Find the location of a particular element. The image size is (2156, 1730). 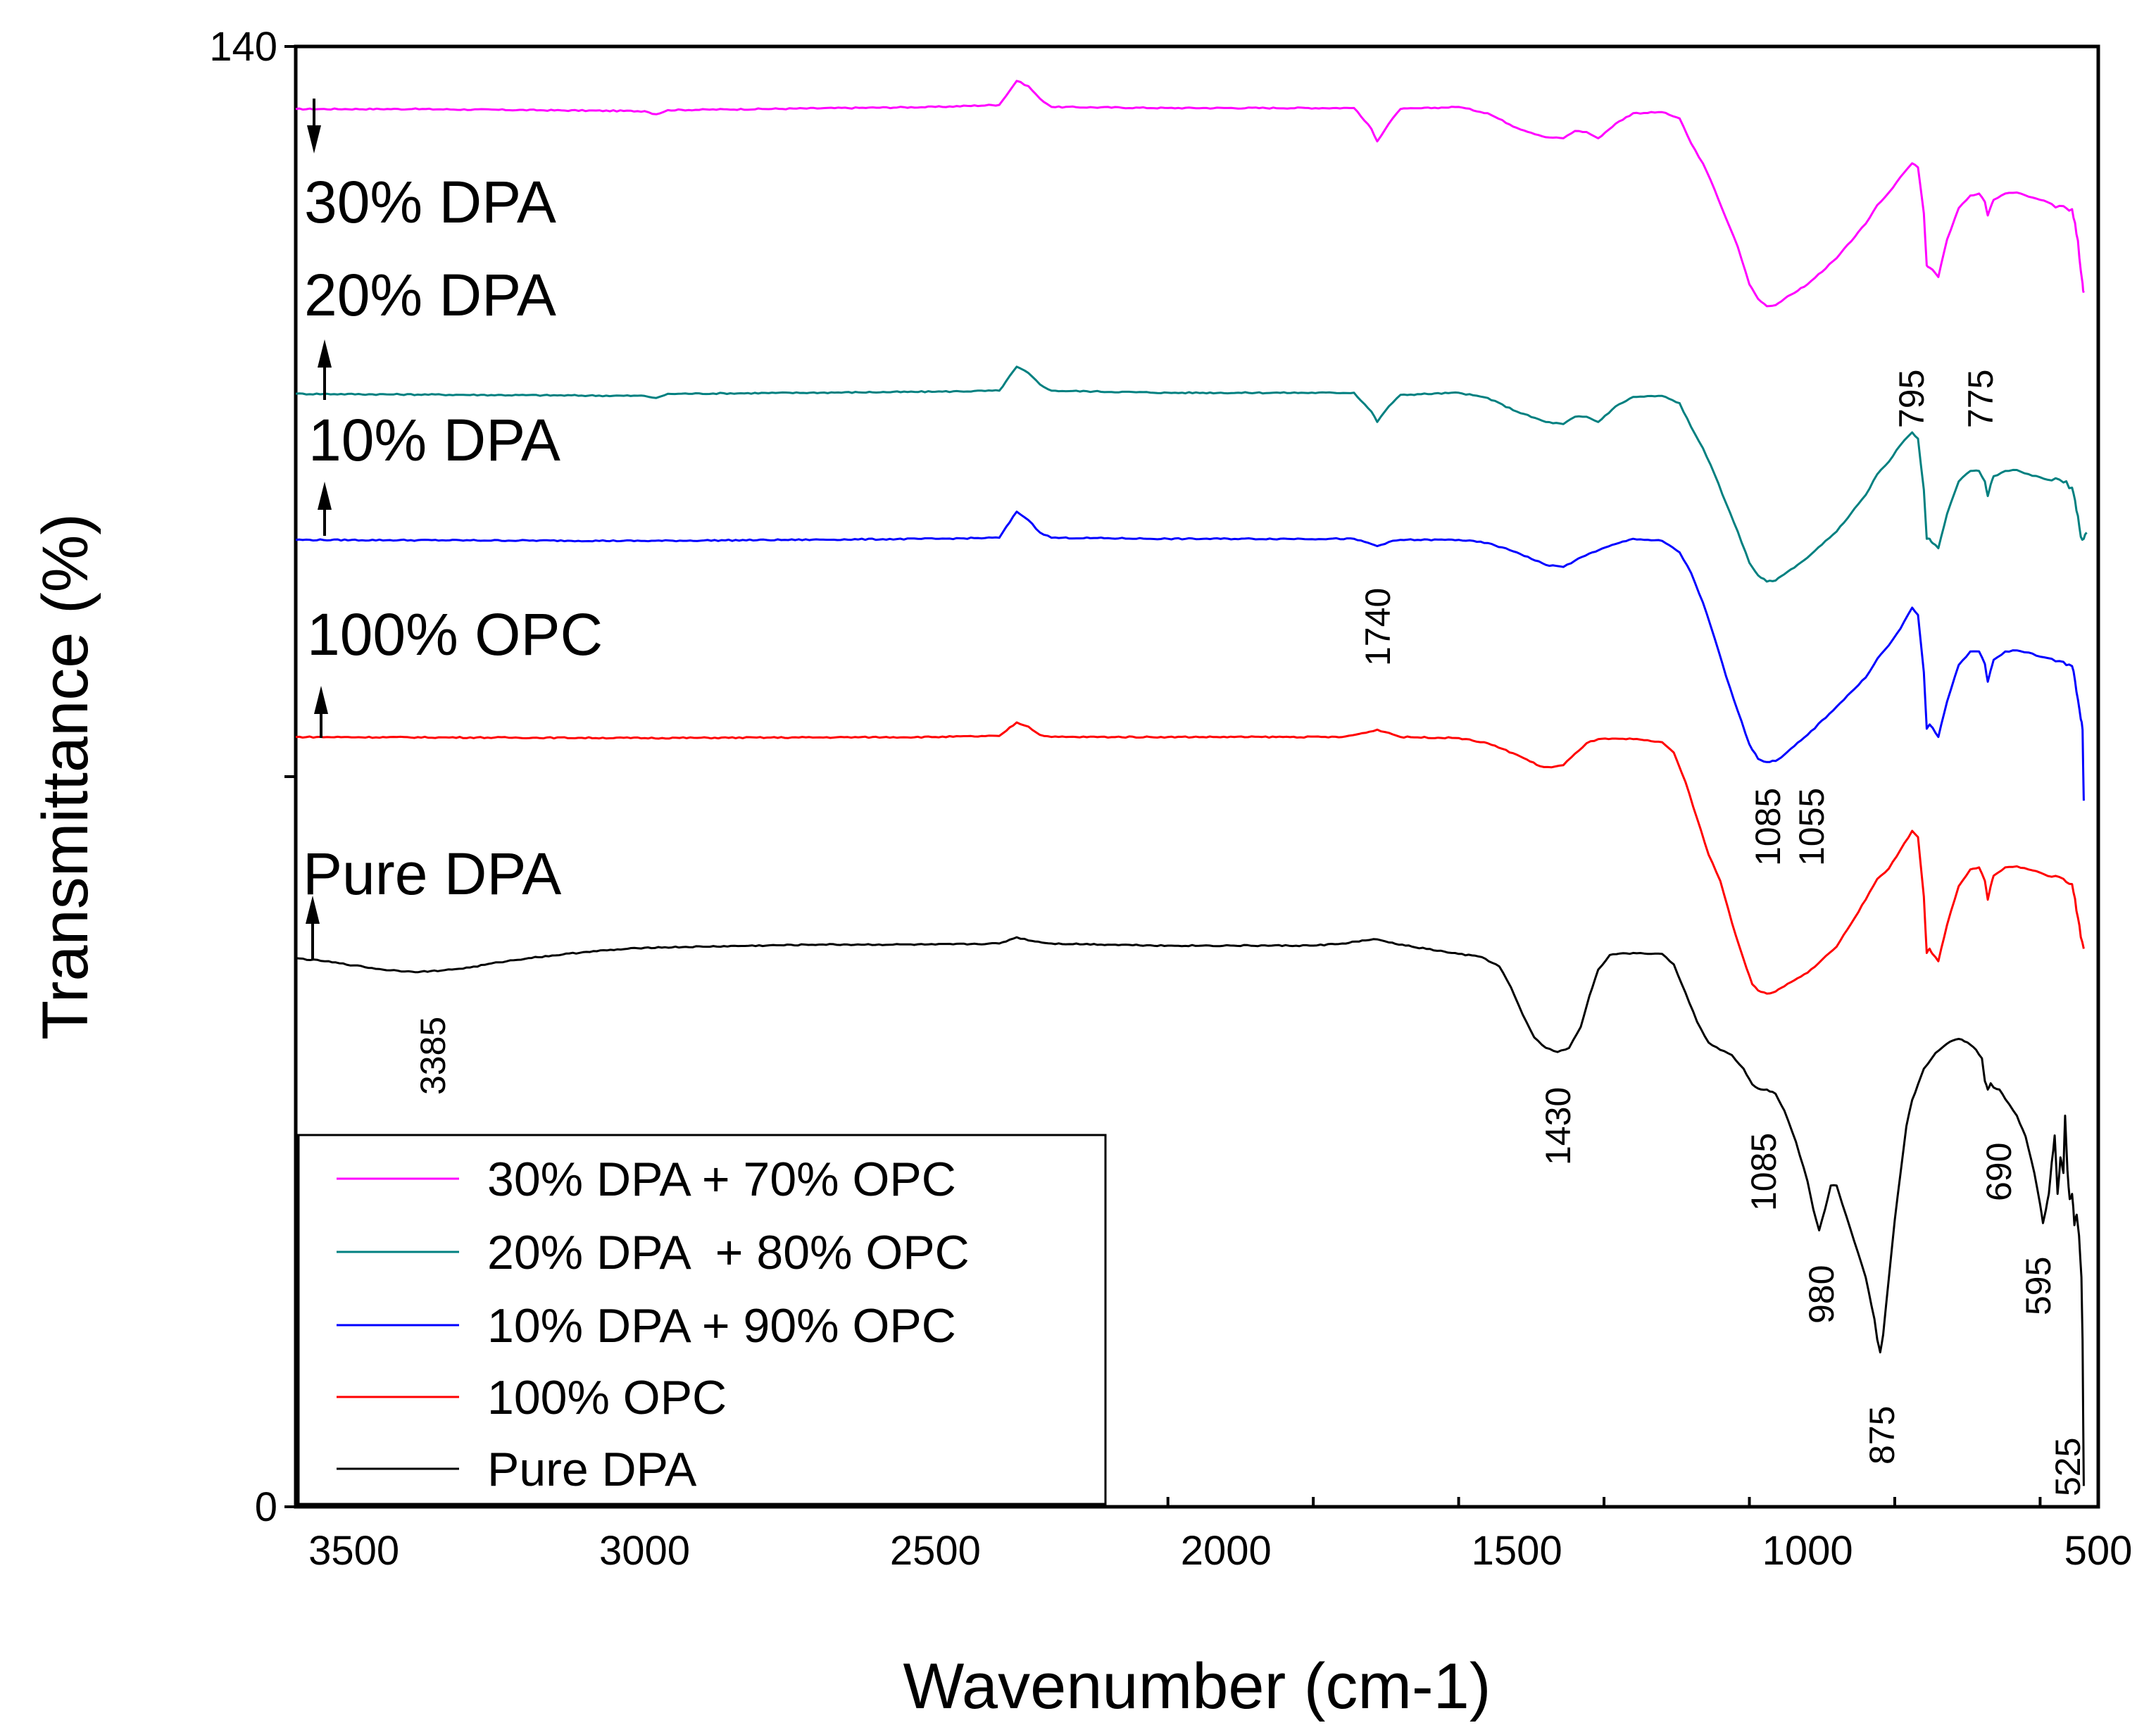

x-tick-label: 2500 is located at coordinates (935, 1551).